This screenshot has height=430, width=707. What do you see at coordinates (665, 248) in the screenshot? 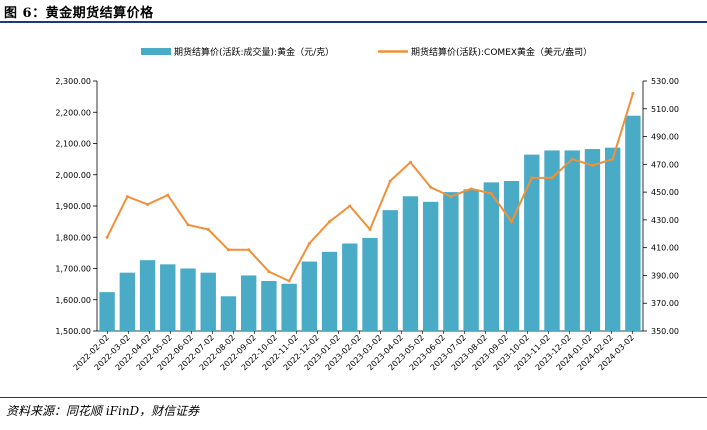
I see `right-tick-label: 410.00` at bounding box center [665, 248].